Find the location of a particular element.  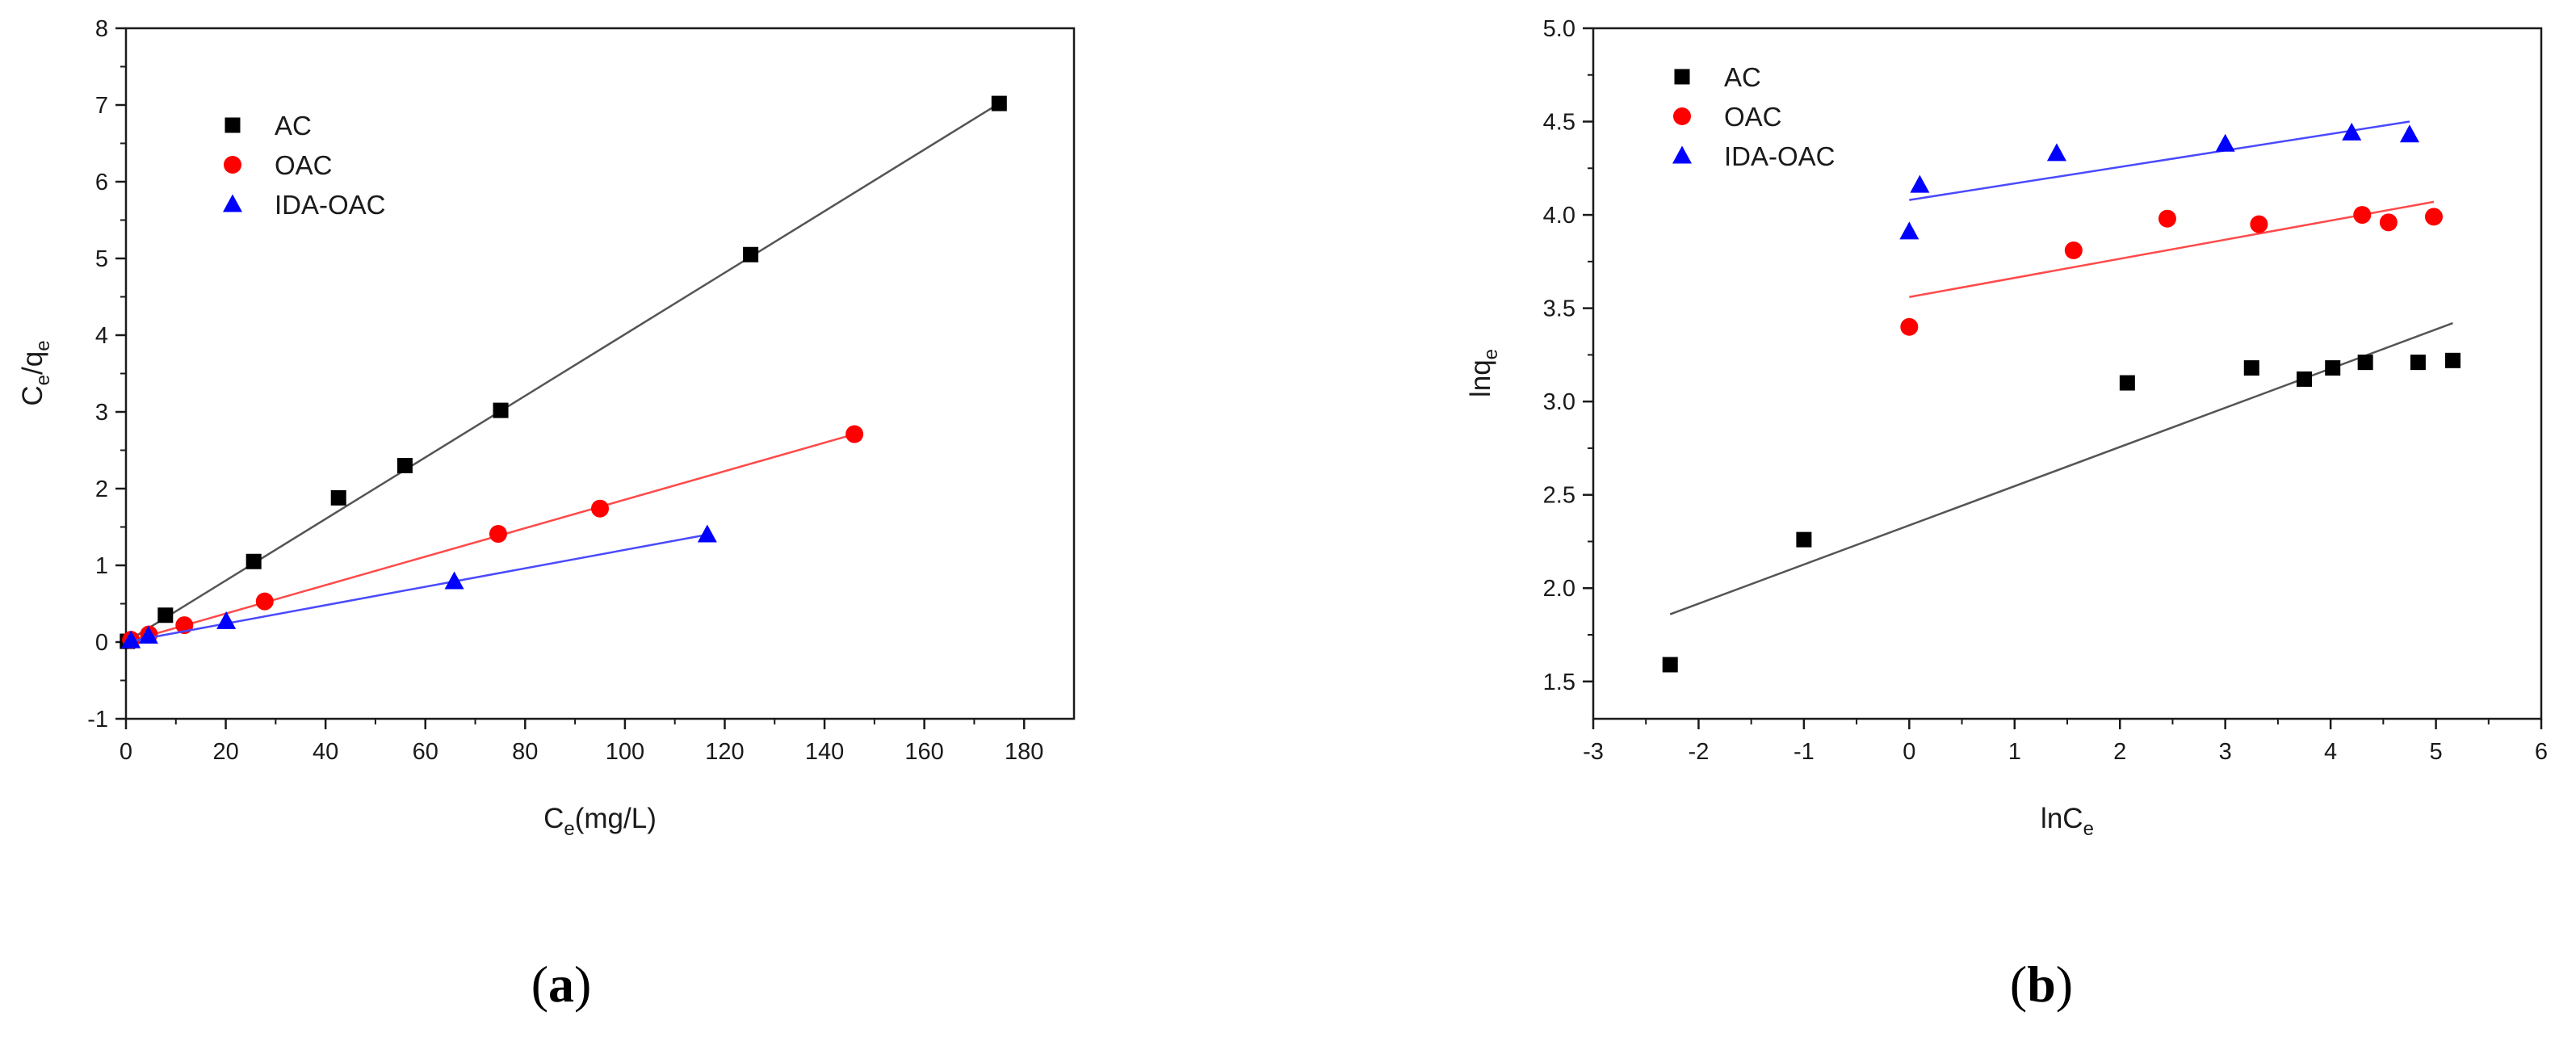

y-tick-label: 1 is located at coordinates (101, 566).